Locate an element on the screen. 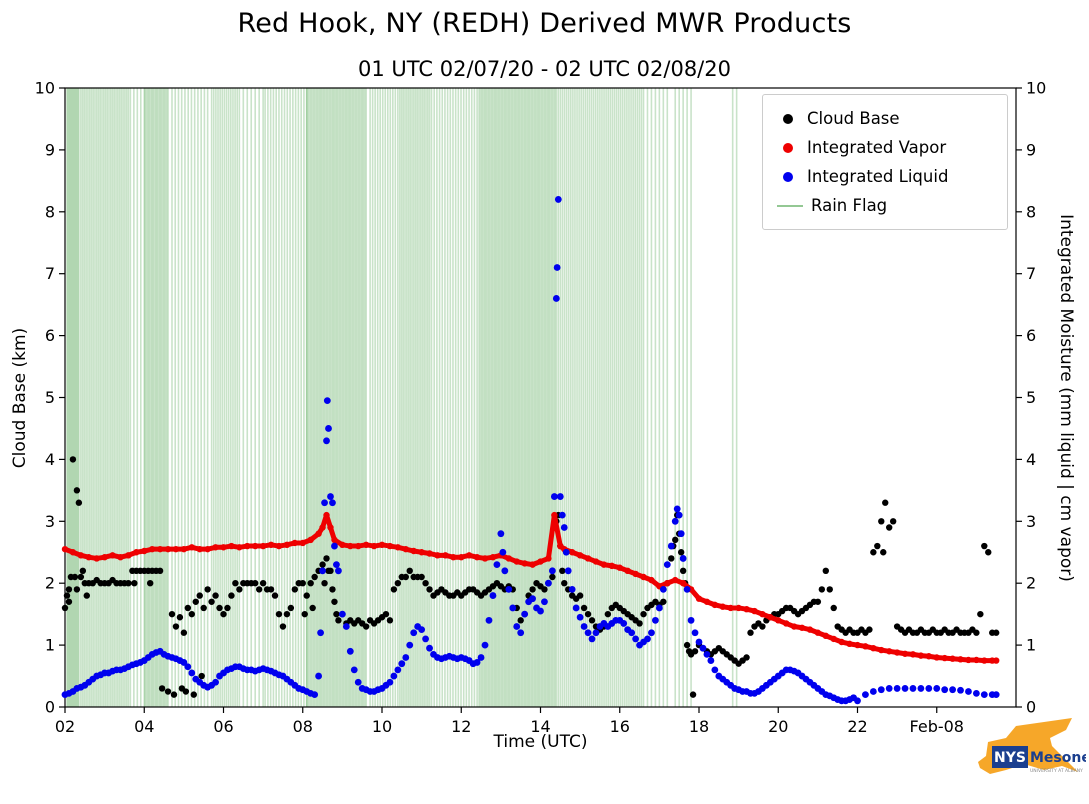 This screenshot has height=804, width=1089. nys-logo-text: NYS is located at coordinates (1010, 758).